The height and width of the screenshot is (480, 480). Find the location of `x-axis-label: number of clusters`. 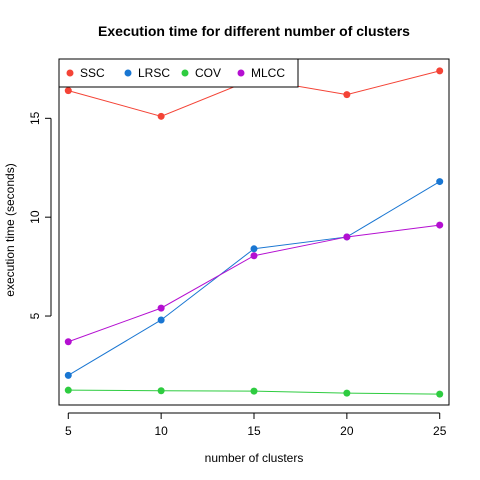

x-axis-label: number of clusters is located at coordinates (254, 458).